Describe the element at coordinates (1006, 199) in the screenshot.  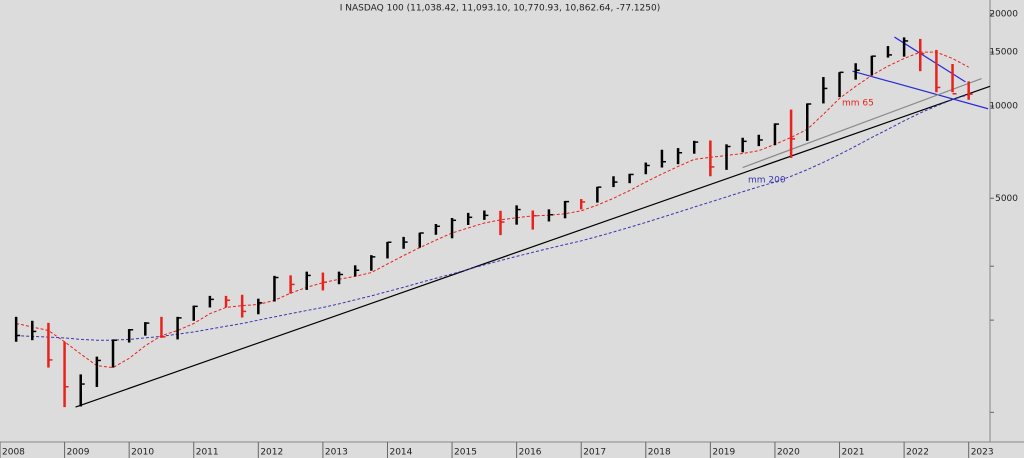
I see `y-tick-label: 5000` at that location.